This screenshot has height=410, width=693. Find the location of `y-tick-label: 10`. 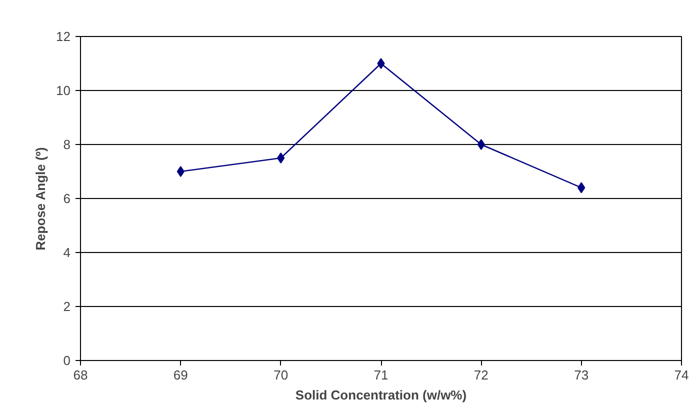

y-tick-label: 10 is located at coordinates (63, 90).